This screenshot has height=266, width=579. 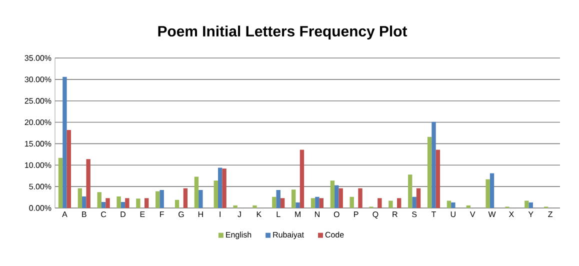 What do you see at coordinates (283, 33) in the screenshot?
I see `chart-title: Poem Initial Letters Frequency Plot` at bounding box center [283, 33].